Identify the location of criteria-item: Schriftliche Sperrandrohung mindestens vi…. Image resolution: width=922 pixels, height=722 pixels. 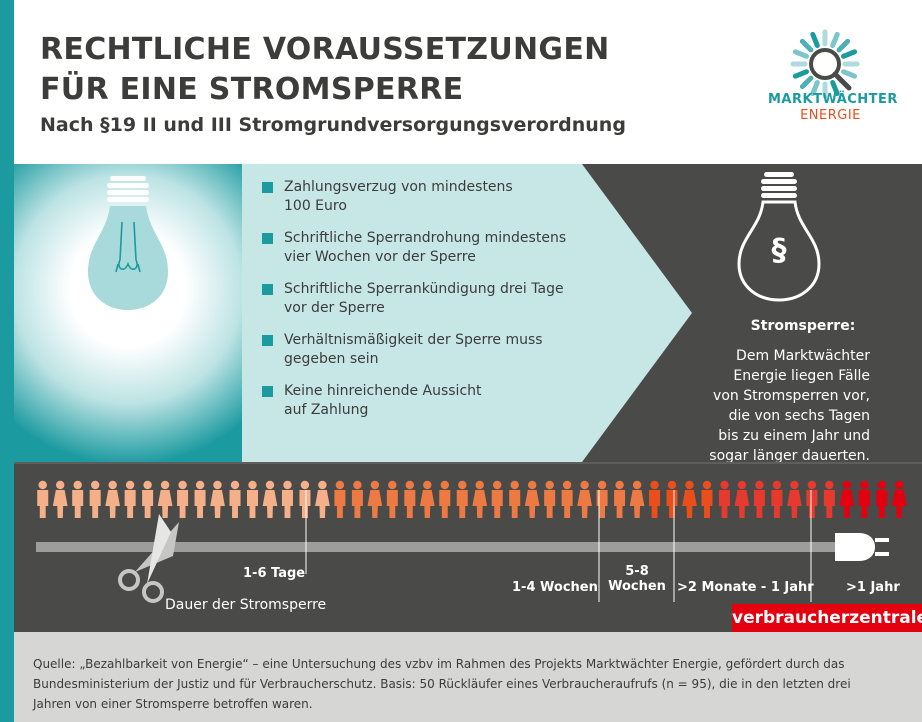
(422, 248).